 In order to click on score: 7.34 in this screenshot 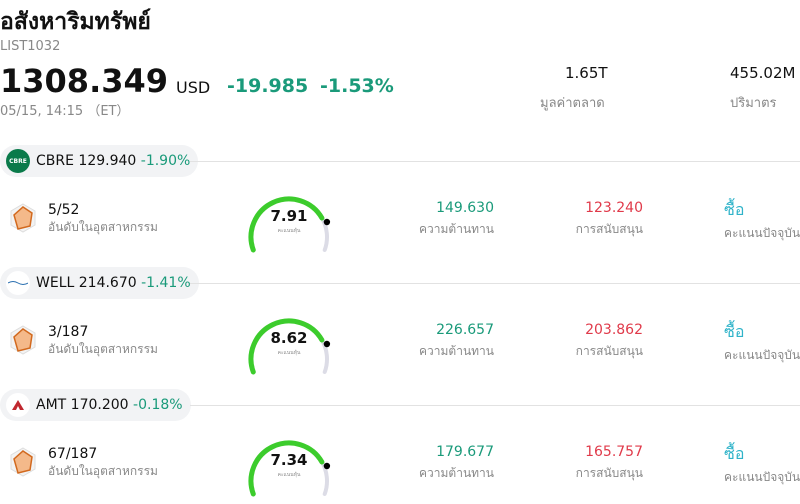, I will do `click(289, 460)`.